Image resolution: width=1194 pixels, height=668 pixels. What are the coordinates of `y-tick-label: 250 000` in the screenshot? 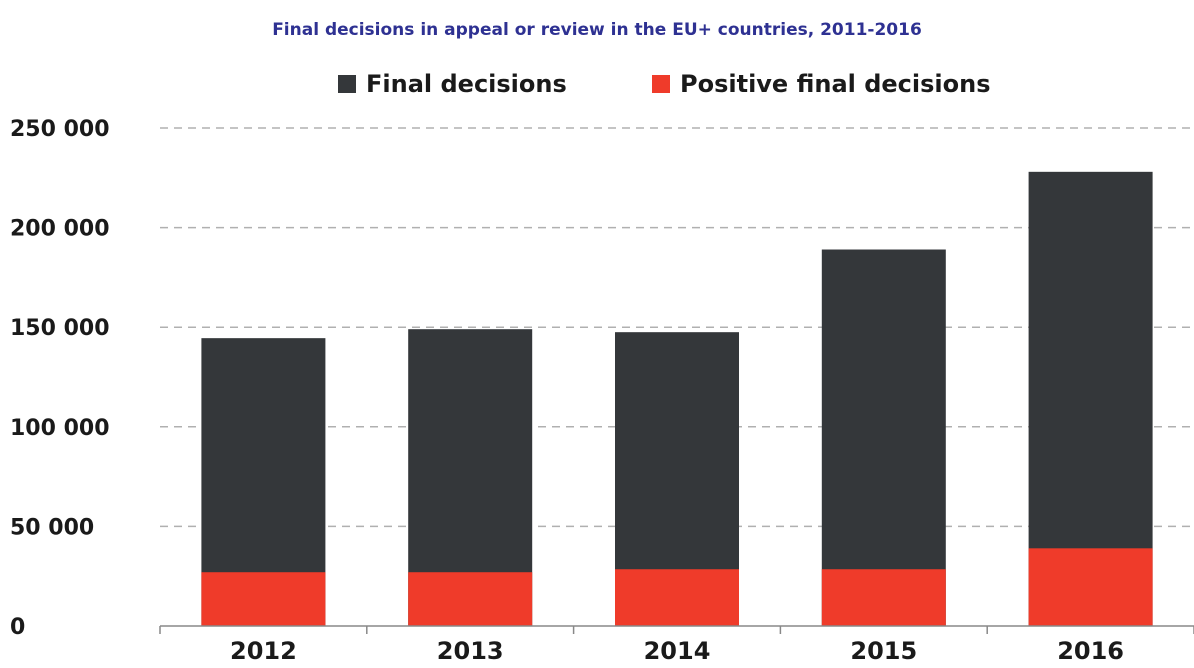 It's located at (60, 129).